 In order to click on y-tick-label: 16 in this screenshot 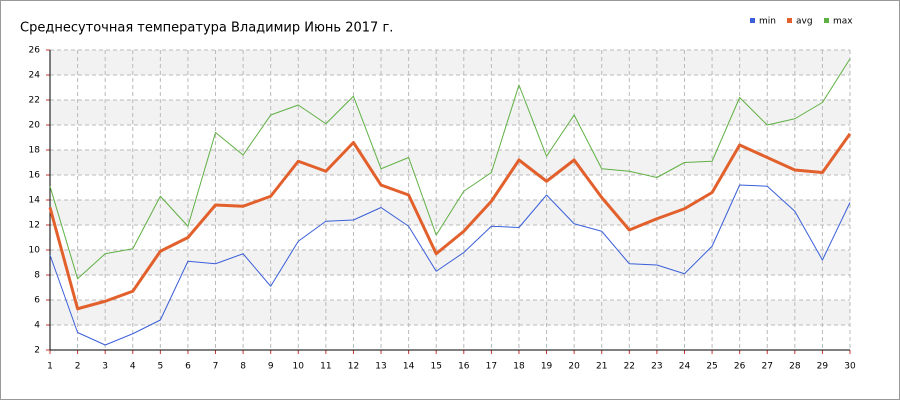, I will do `click(35, 176)`.